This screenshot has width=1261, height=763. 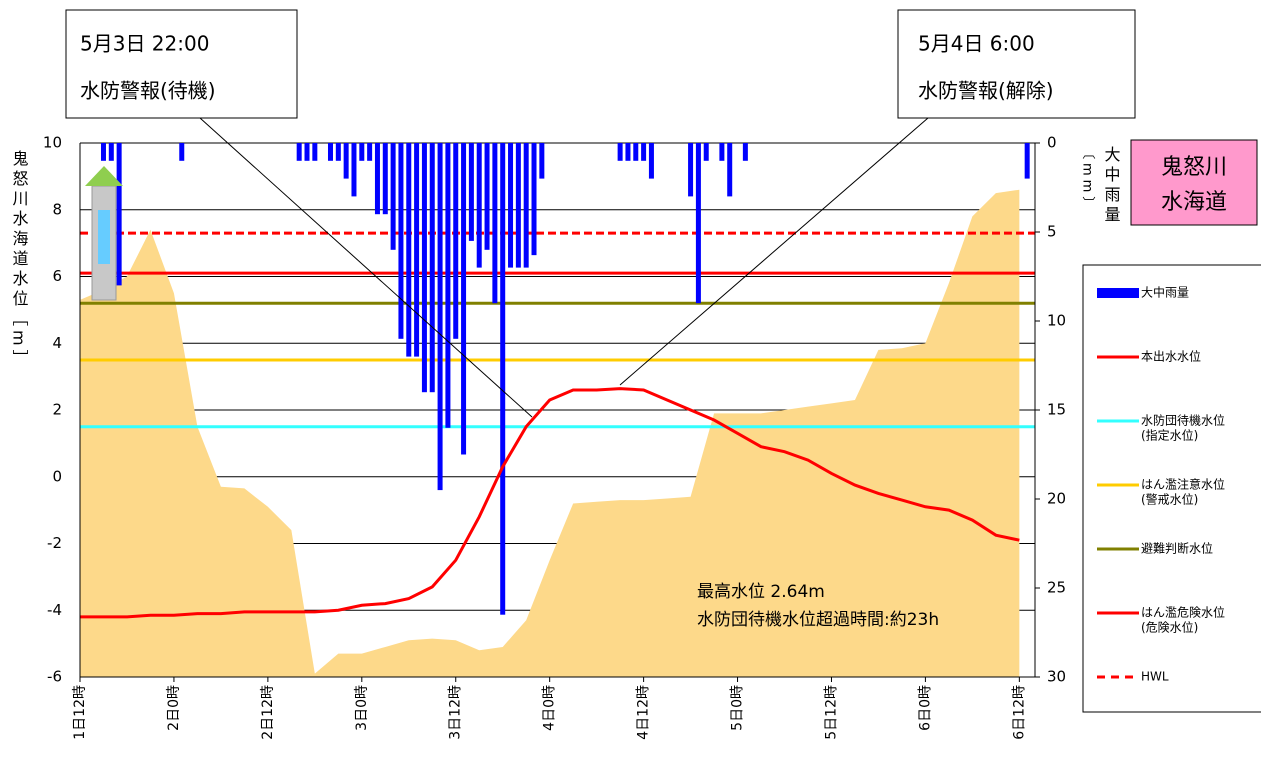 I want to click on x-tick-label: 6日12時, so click(x=1019, y=712).